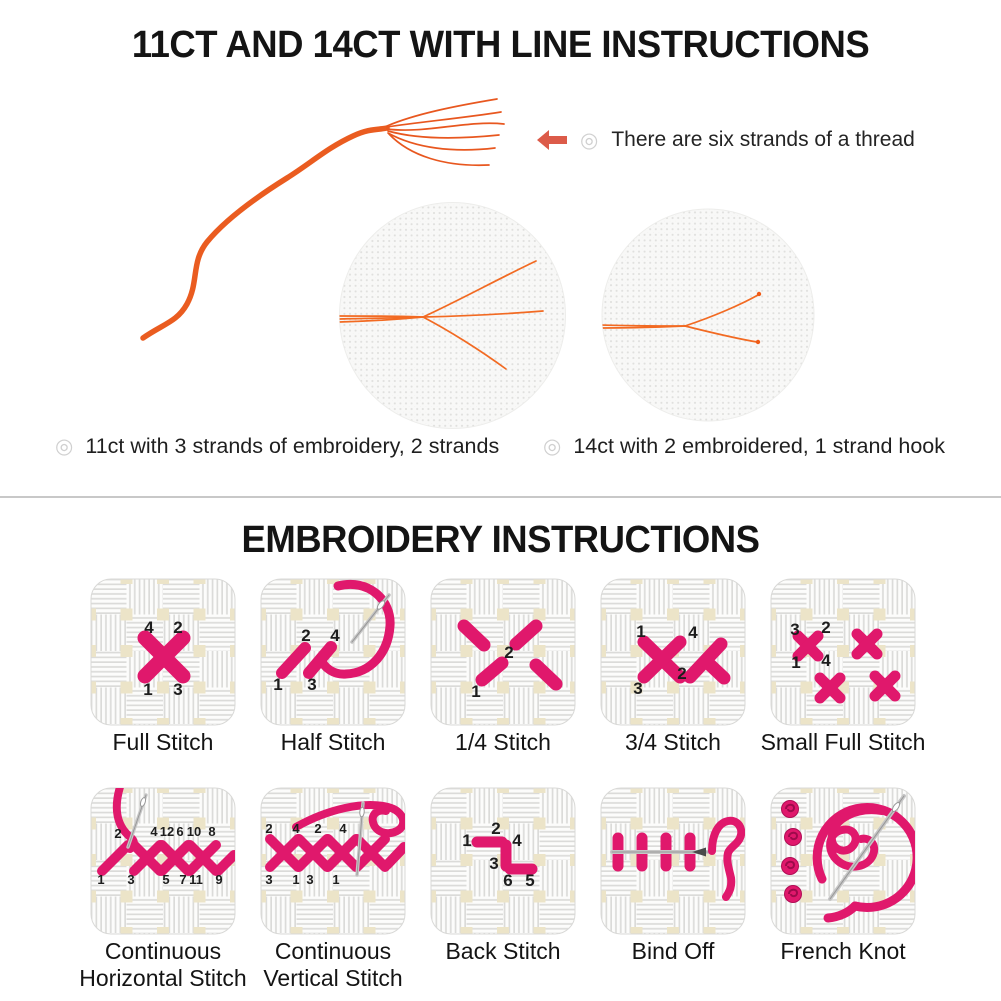 This screenshot has width=1001, height=1001. I want to click on quarter-stitch-diagram: 2 1, so click(503, 652).